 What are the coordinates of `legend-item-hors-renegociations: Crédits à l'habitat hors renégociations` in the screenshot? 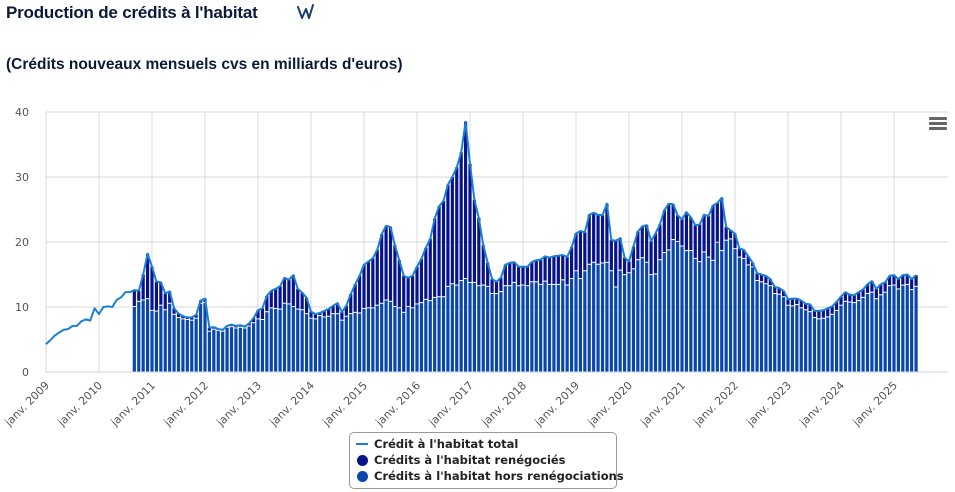 It's located at (490, 476).